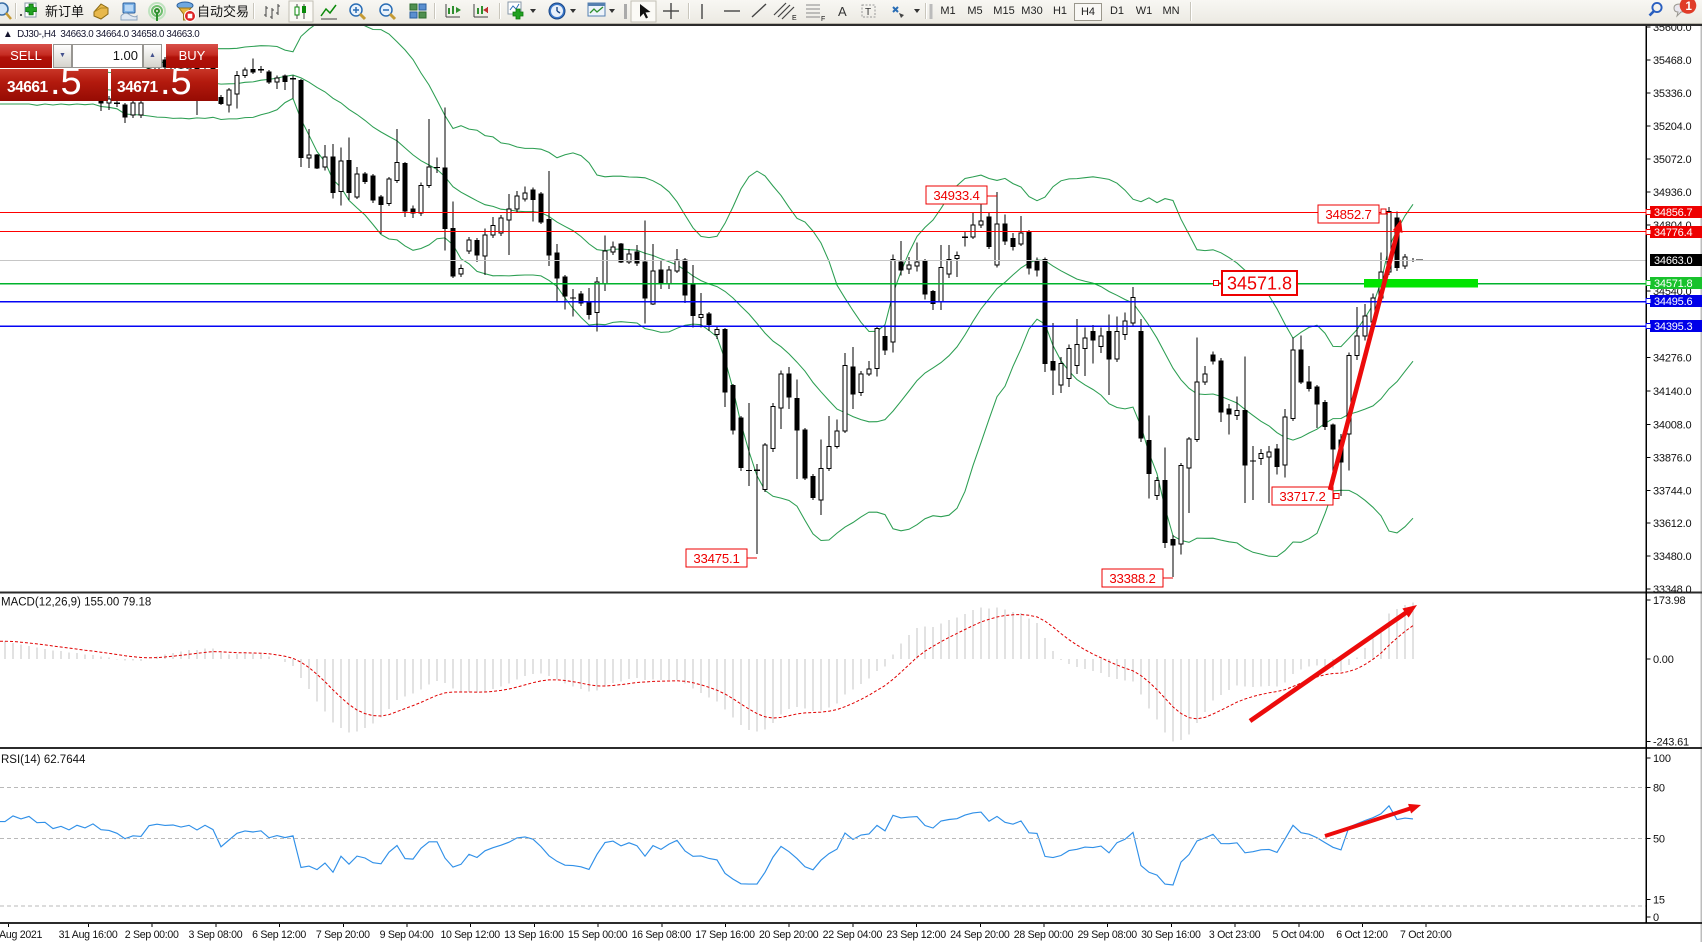  I want to click on svg-text: 33612.0, so click(1672, 524).